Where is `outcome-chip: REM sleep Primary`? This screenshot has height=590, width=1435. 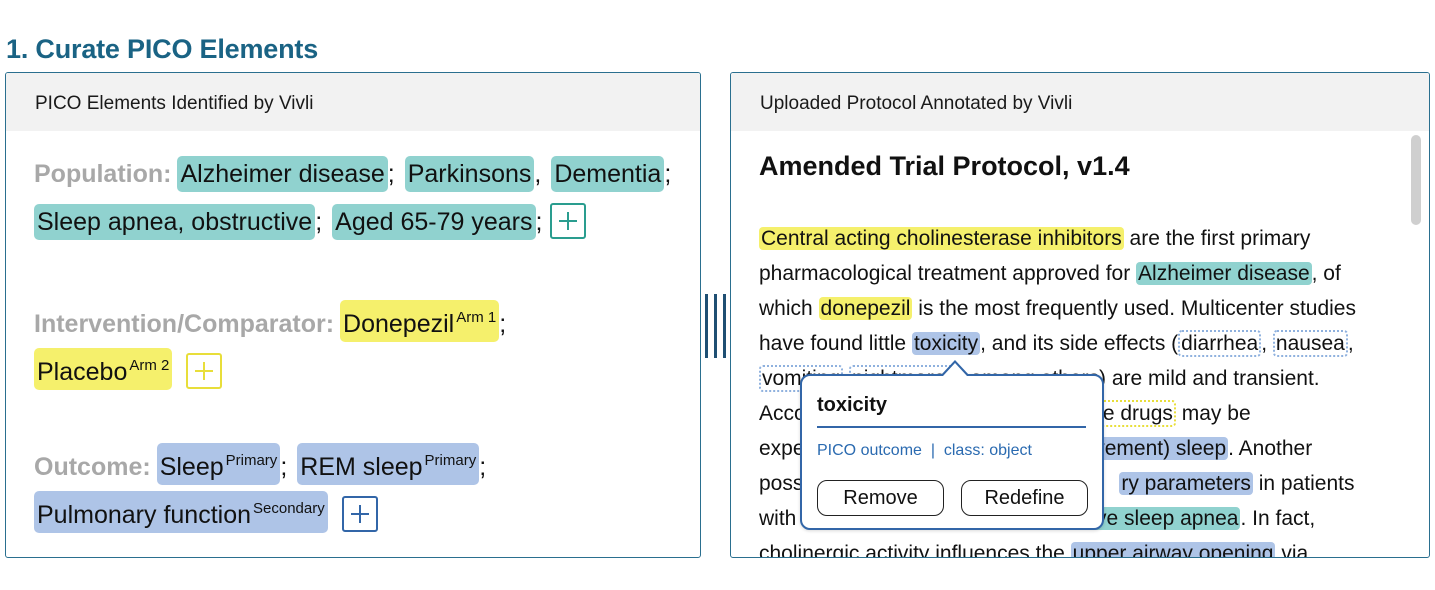 outcome-chip: REM sleep Primary is located at coordinates (388, 464).